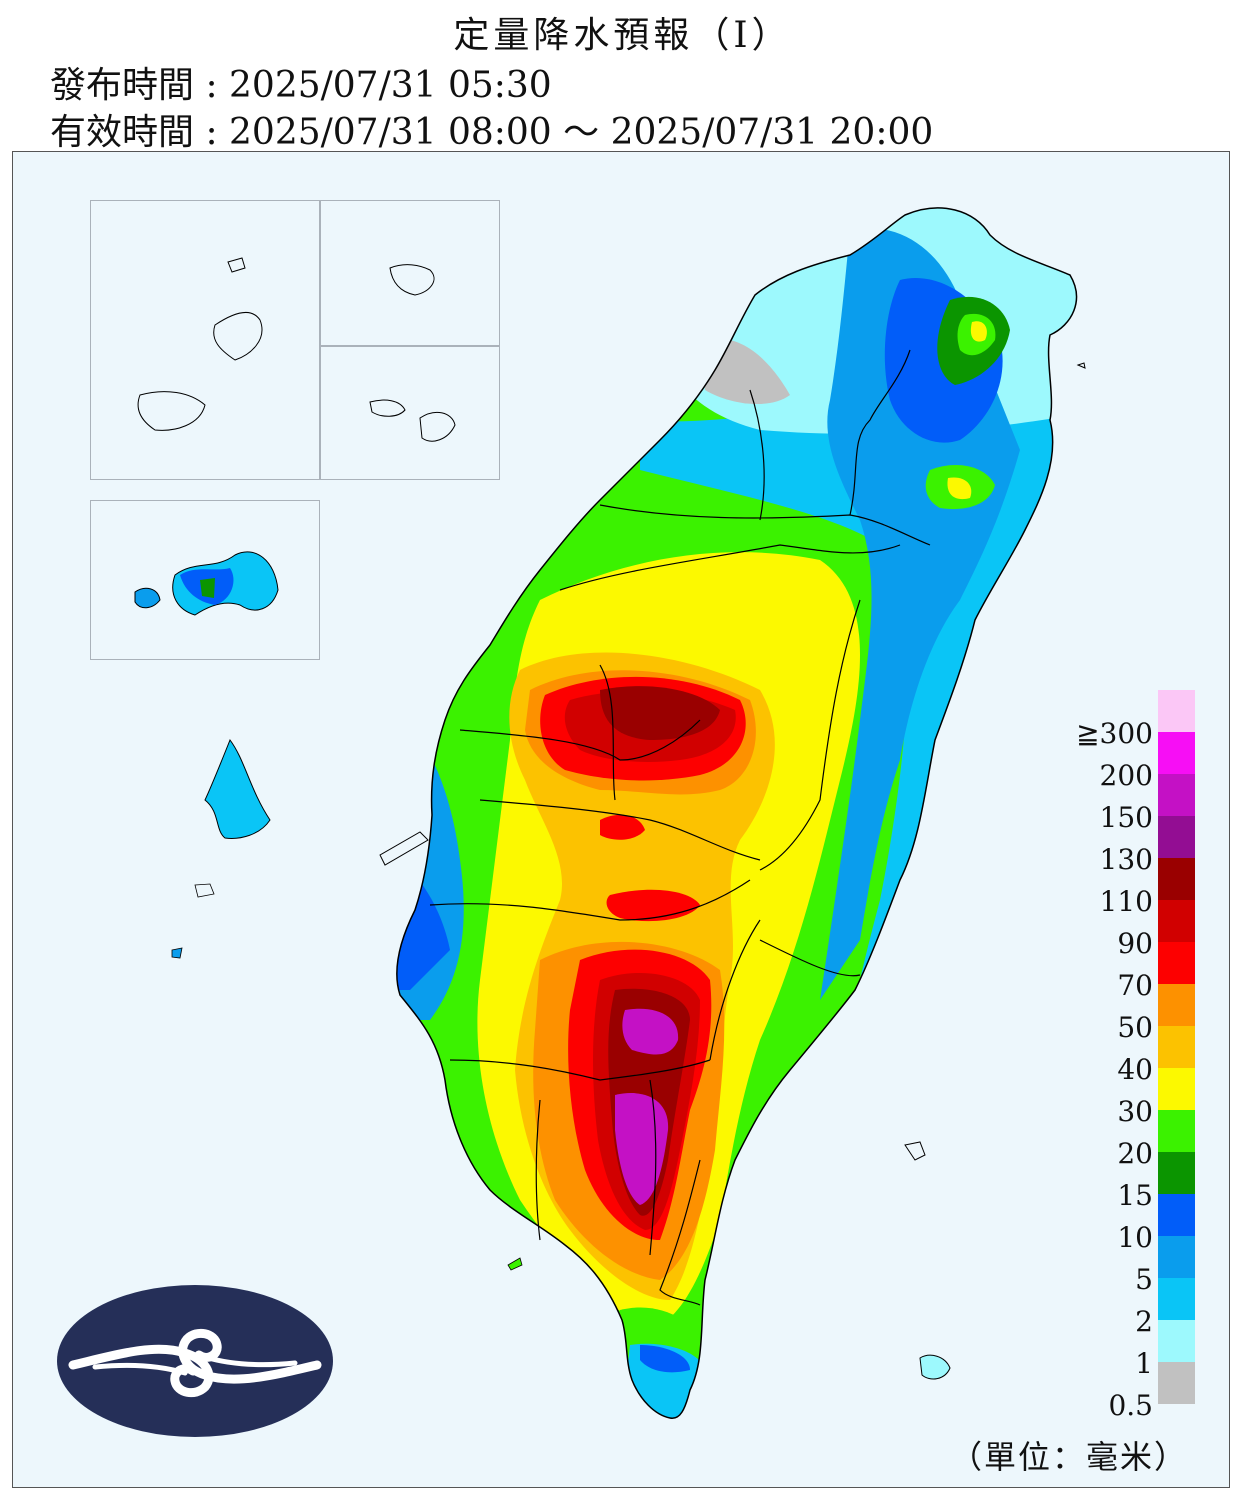 The width and height of the screenshot is (1245, 1500). What do you see at coordinates (1135, 1237) in the screenshot?
I see `legend-label: 10` at bounding box center [1135, 1237].